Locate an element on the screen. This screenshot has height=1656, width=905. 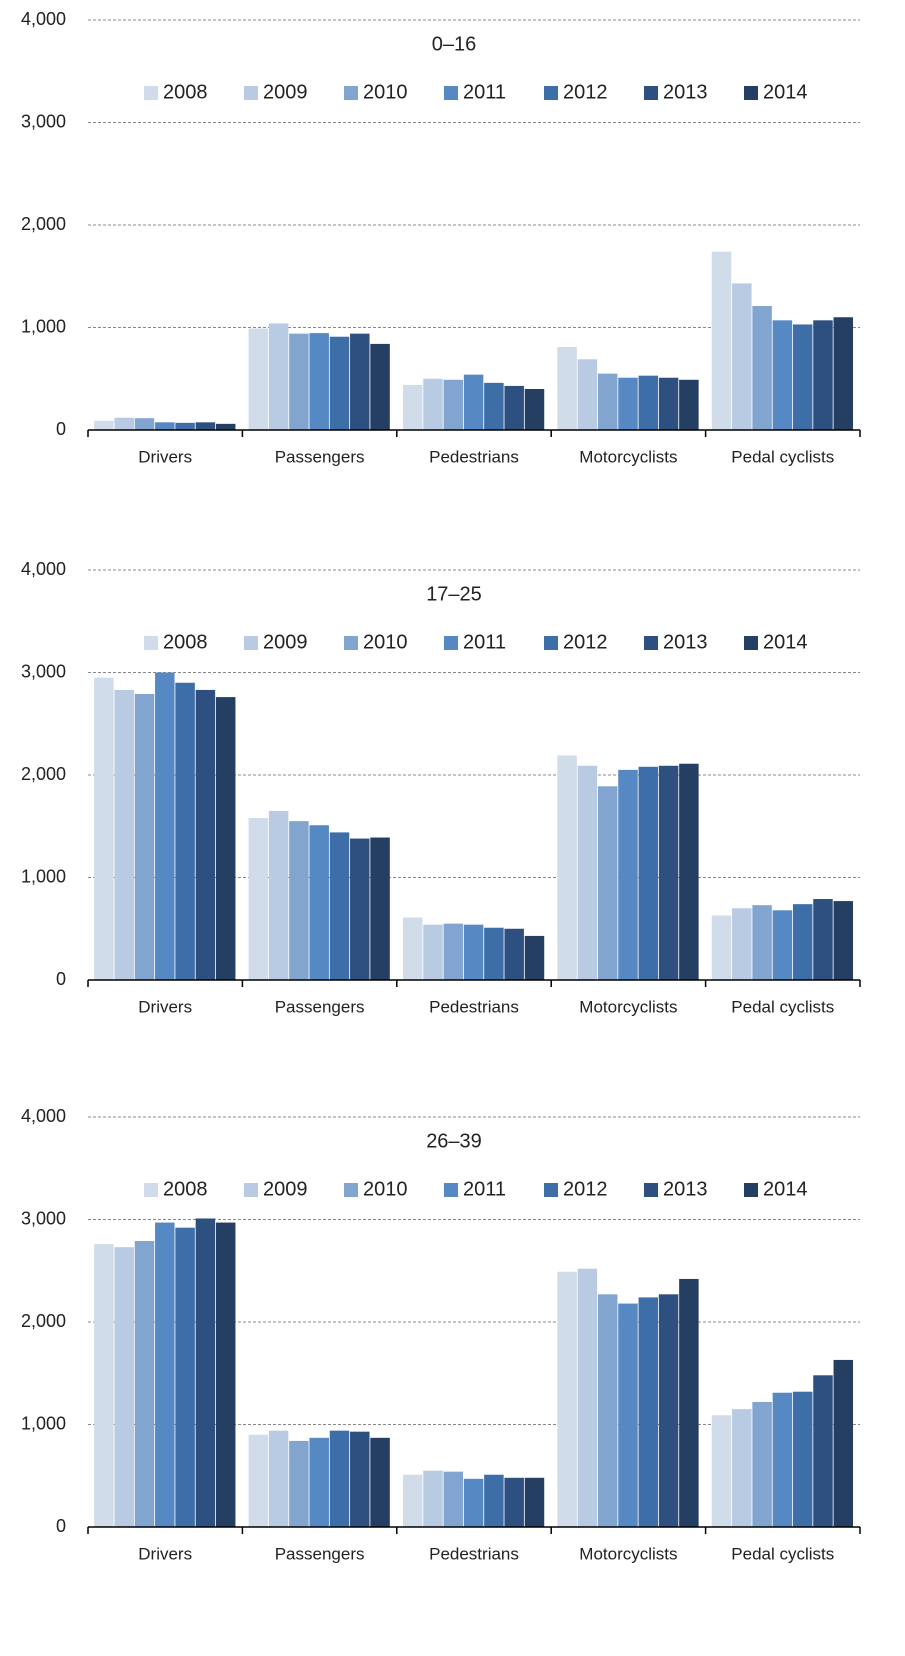
y-tick-label: 1,000 is located at coordinates (43, 326).